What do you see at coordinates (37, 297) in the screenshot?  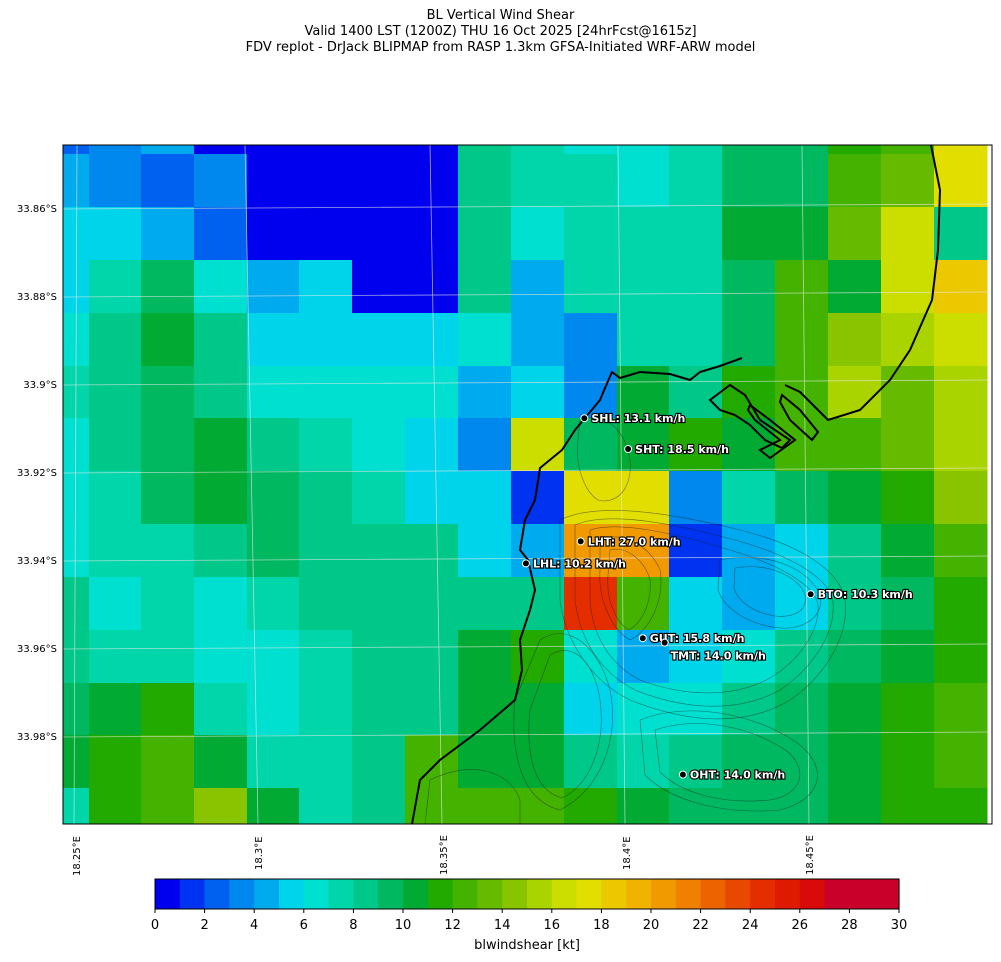 I see `lat-label: 33.88°S` at bounding box center [37, 297].